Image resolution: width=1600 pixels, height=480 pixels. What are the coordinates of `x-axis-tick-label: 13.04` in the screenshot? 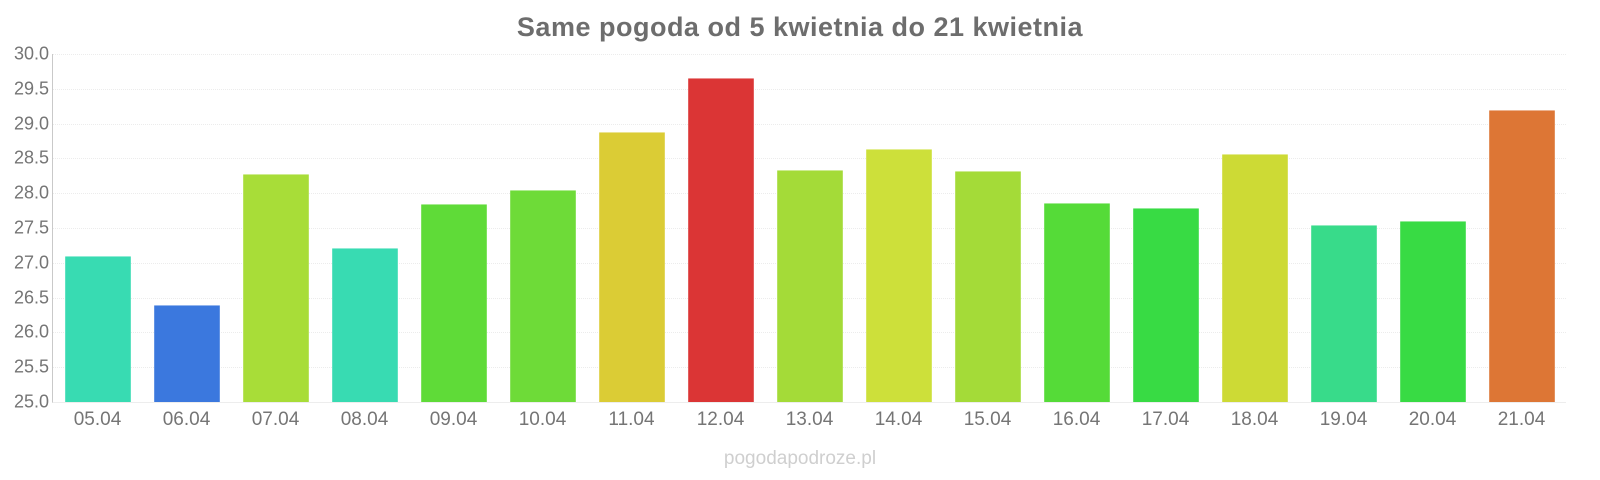 It's located at (809, 419).